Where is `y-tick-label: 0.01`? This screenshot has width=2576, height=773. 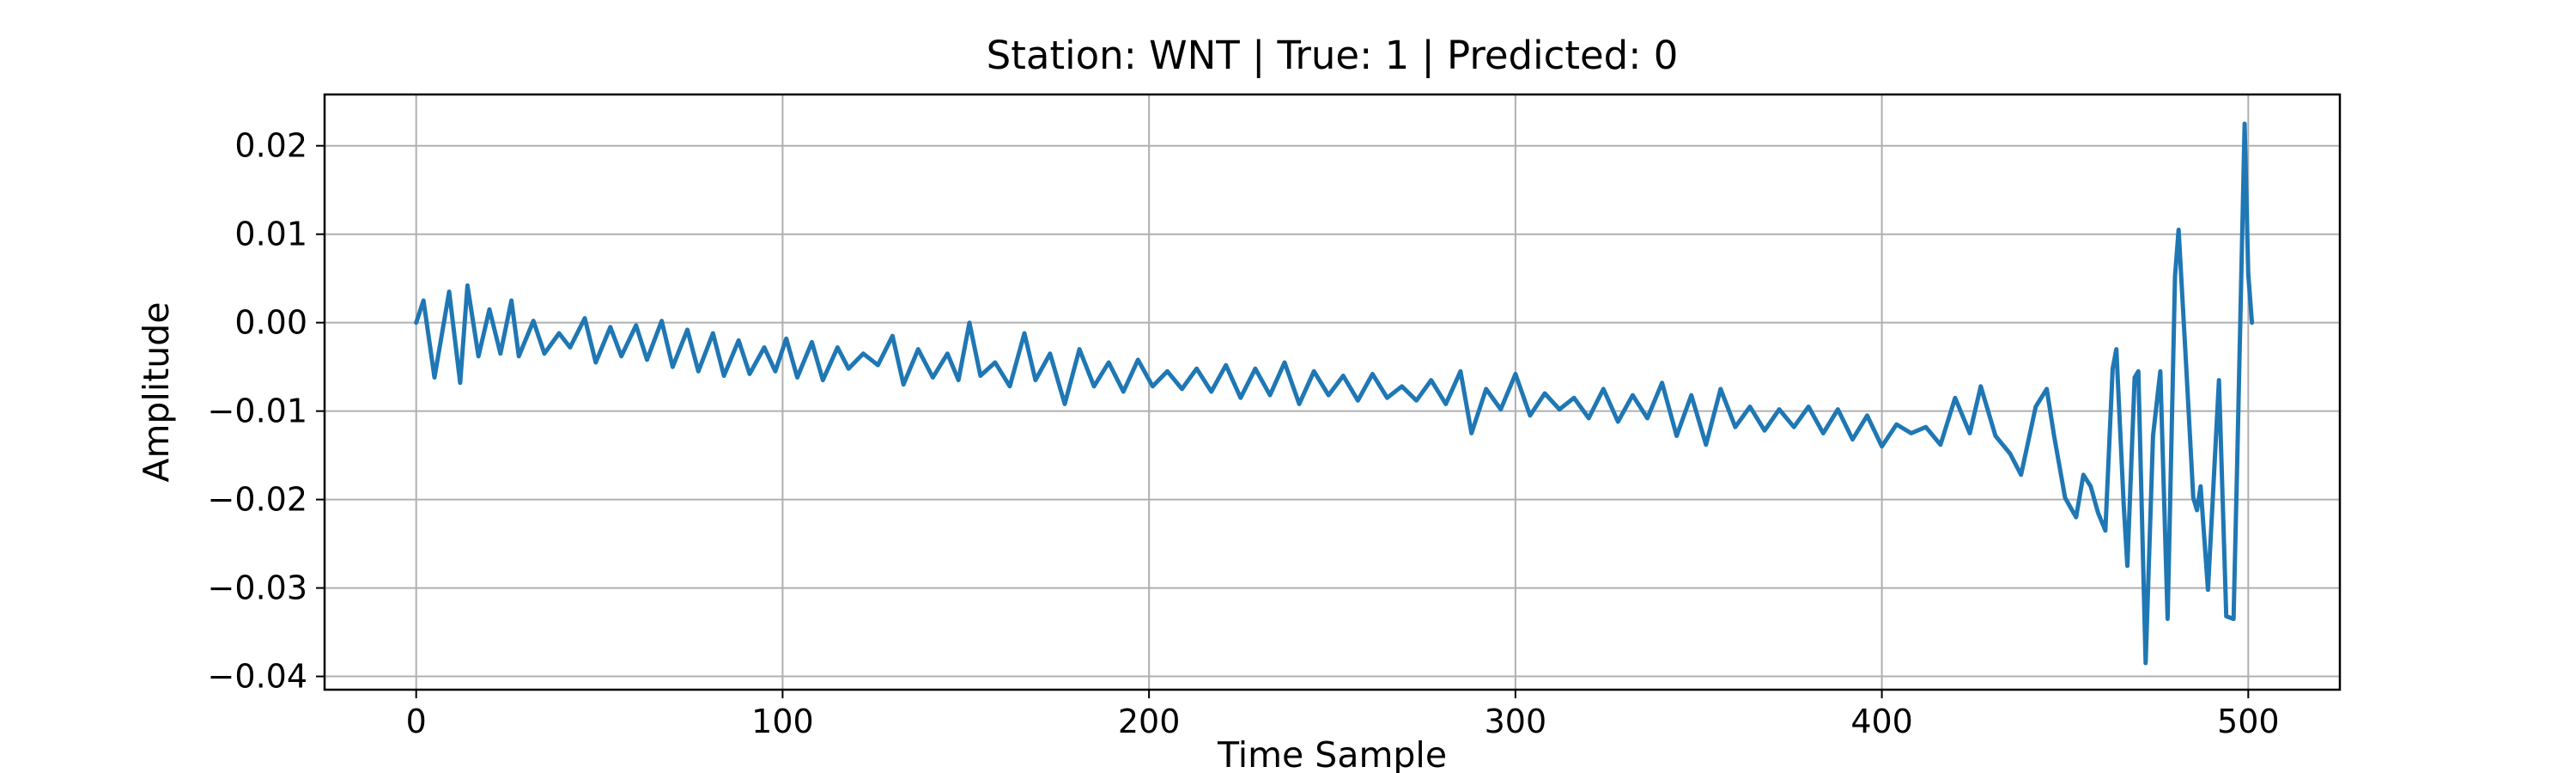
y-tick-label: 0.01 is located at coordinates (270, 234).